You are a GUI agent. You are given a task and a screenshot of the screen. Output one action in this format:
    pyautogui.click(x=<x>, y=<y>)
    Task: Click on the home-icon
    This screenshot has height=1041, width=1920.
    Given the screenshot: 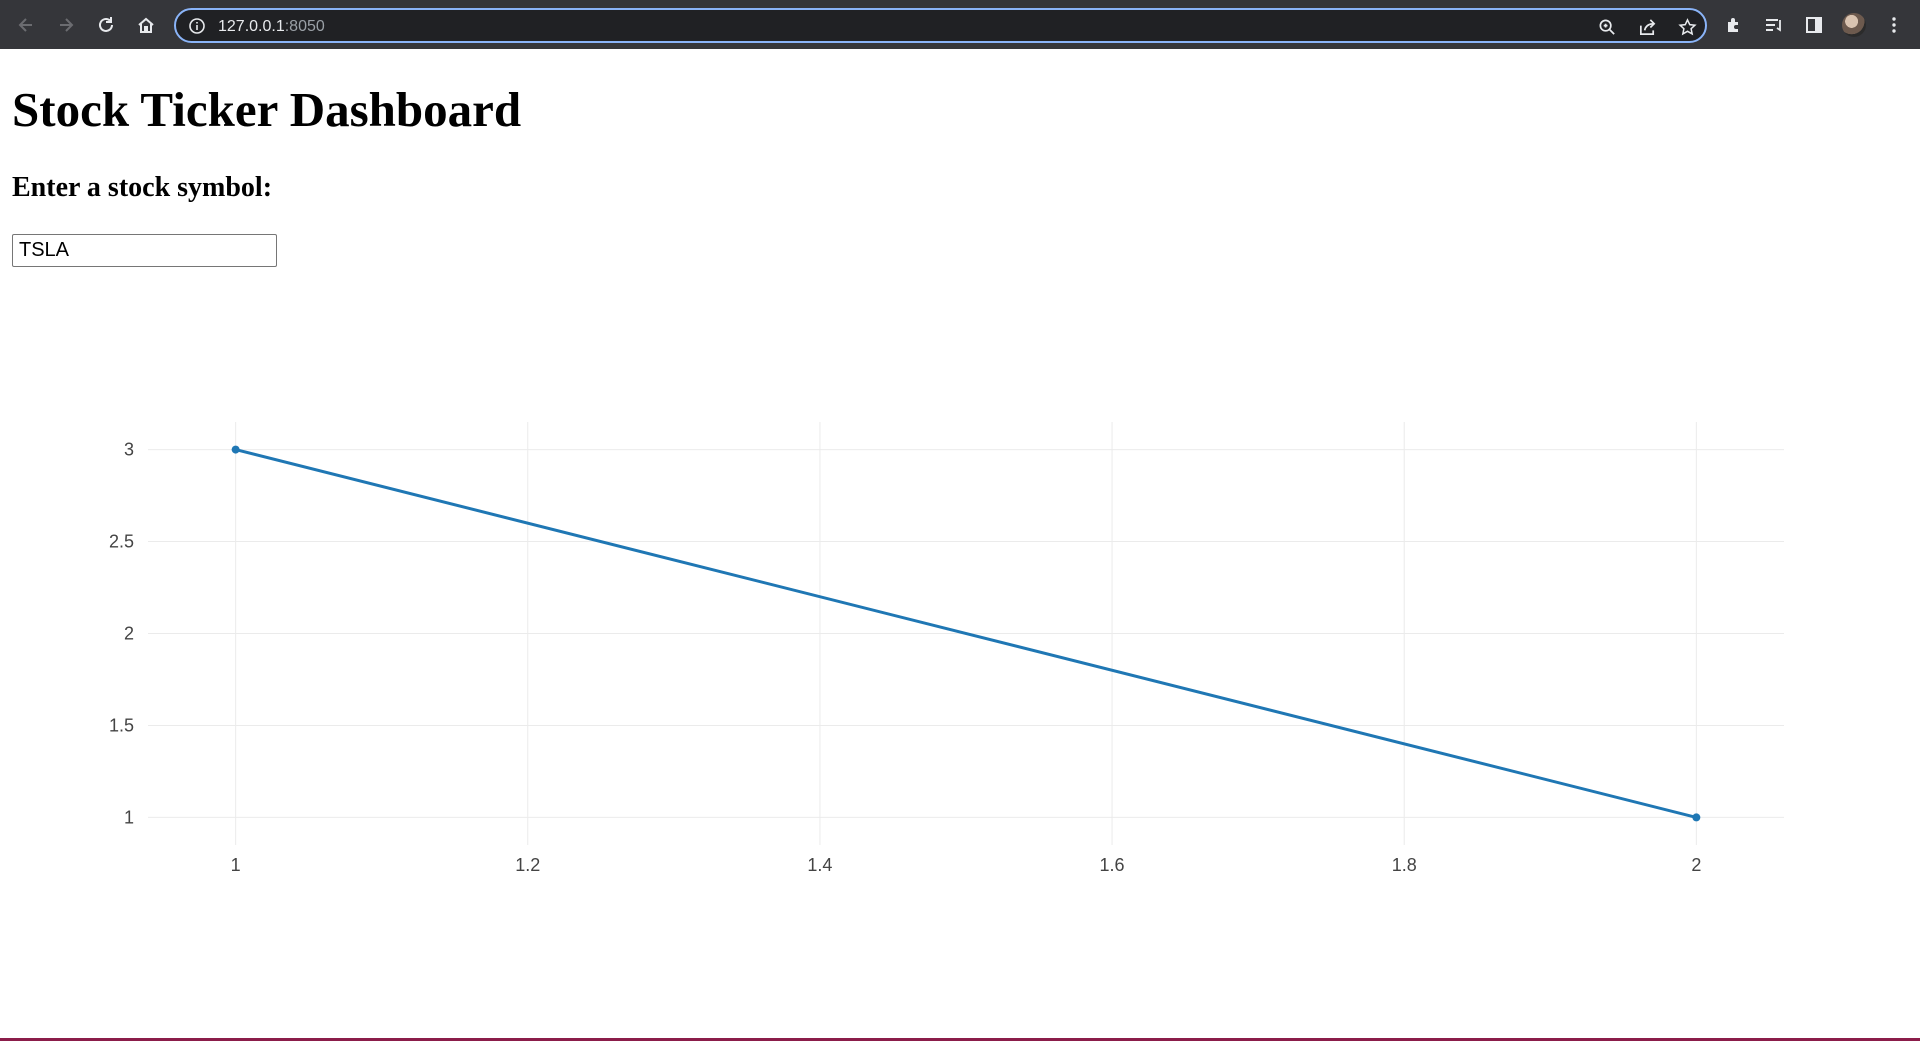 What is the action you would take?
    pyautogui.click(x=146, y=25)
    